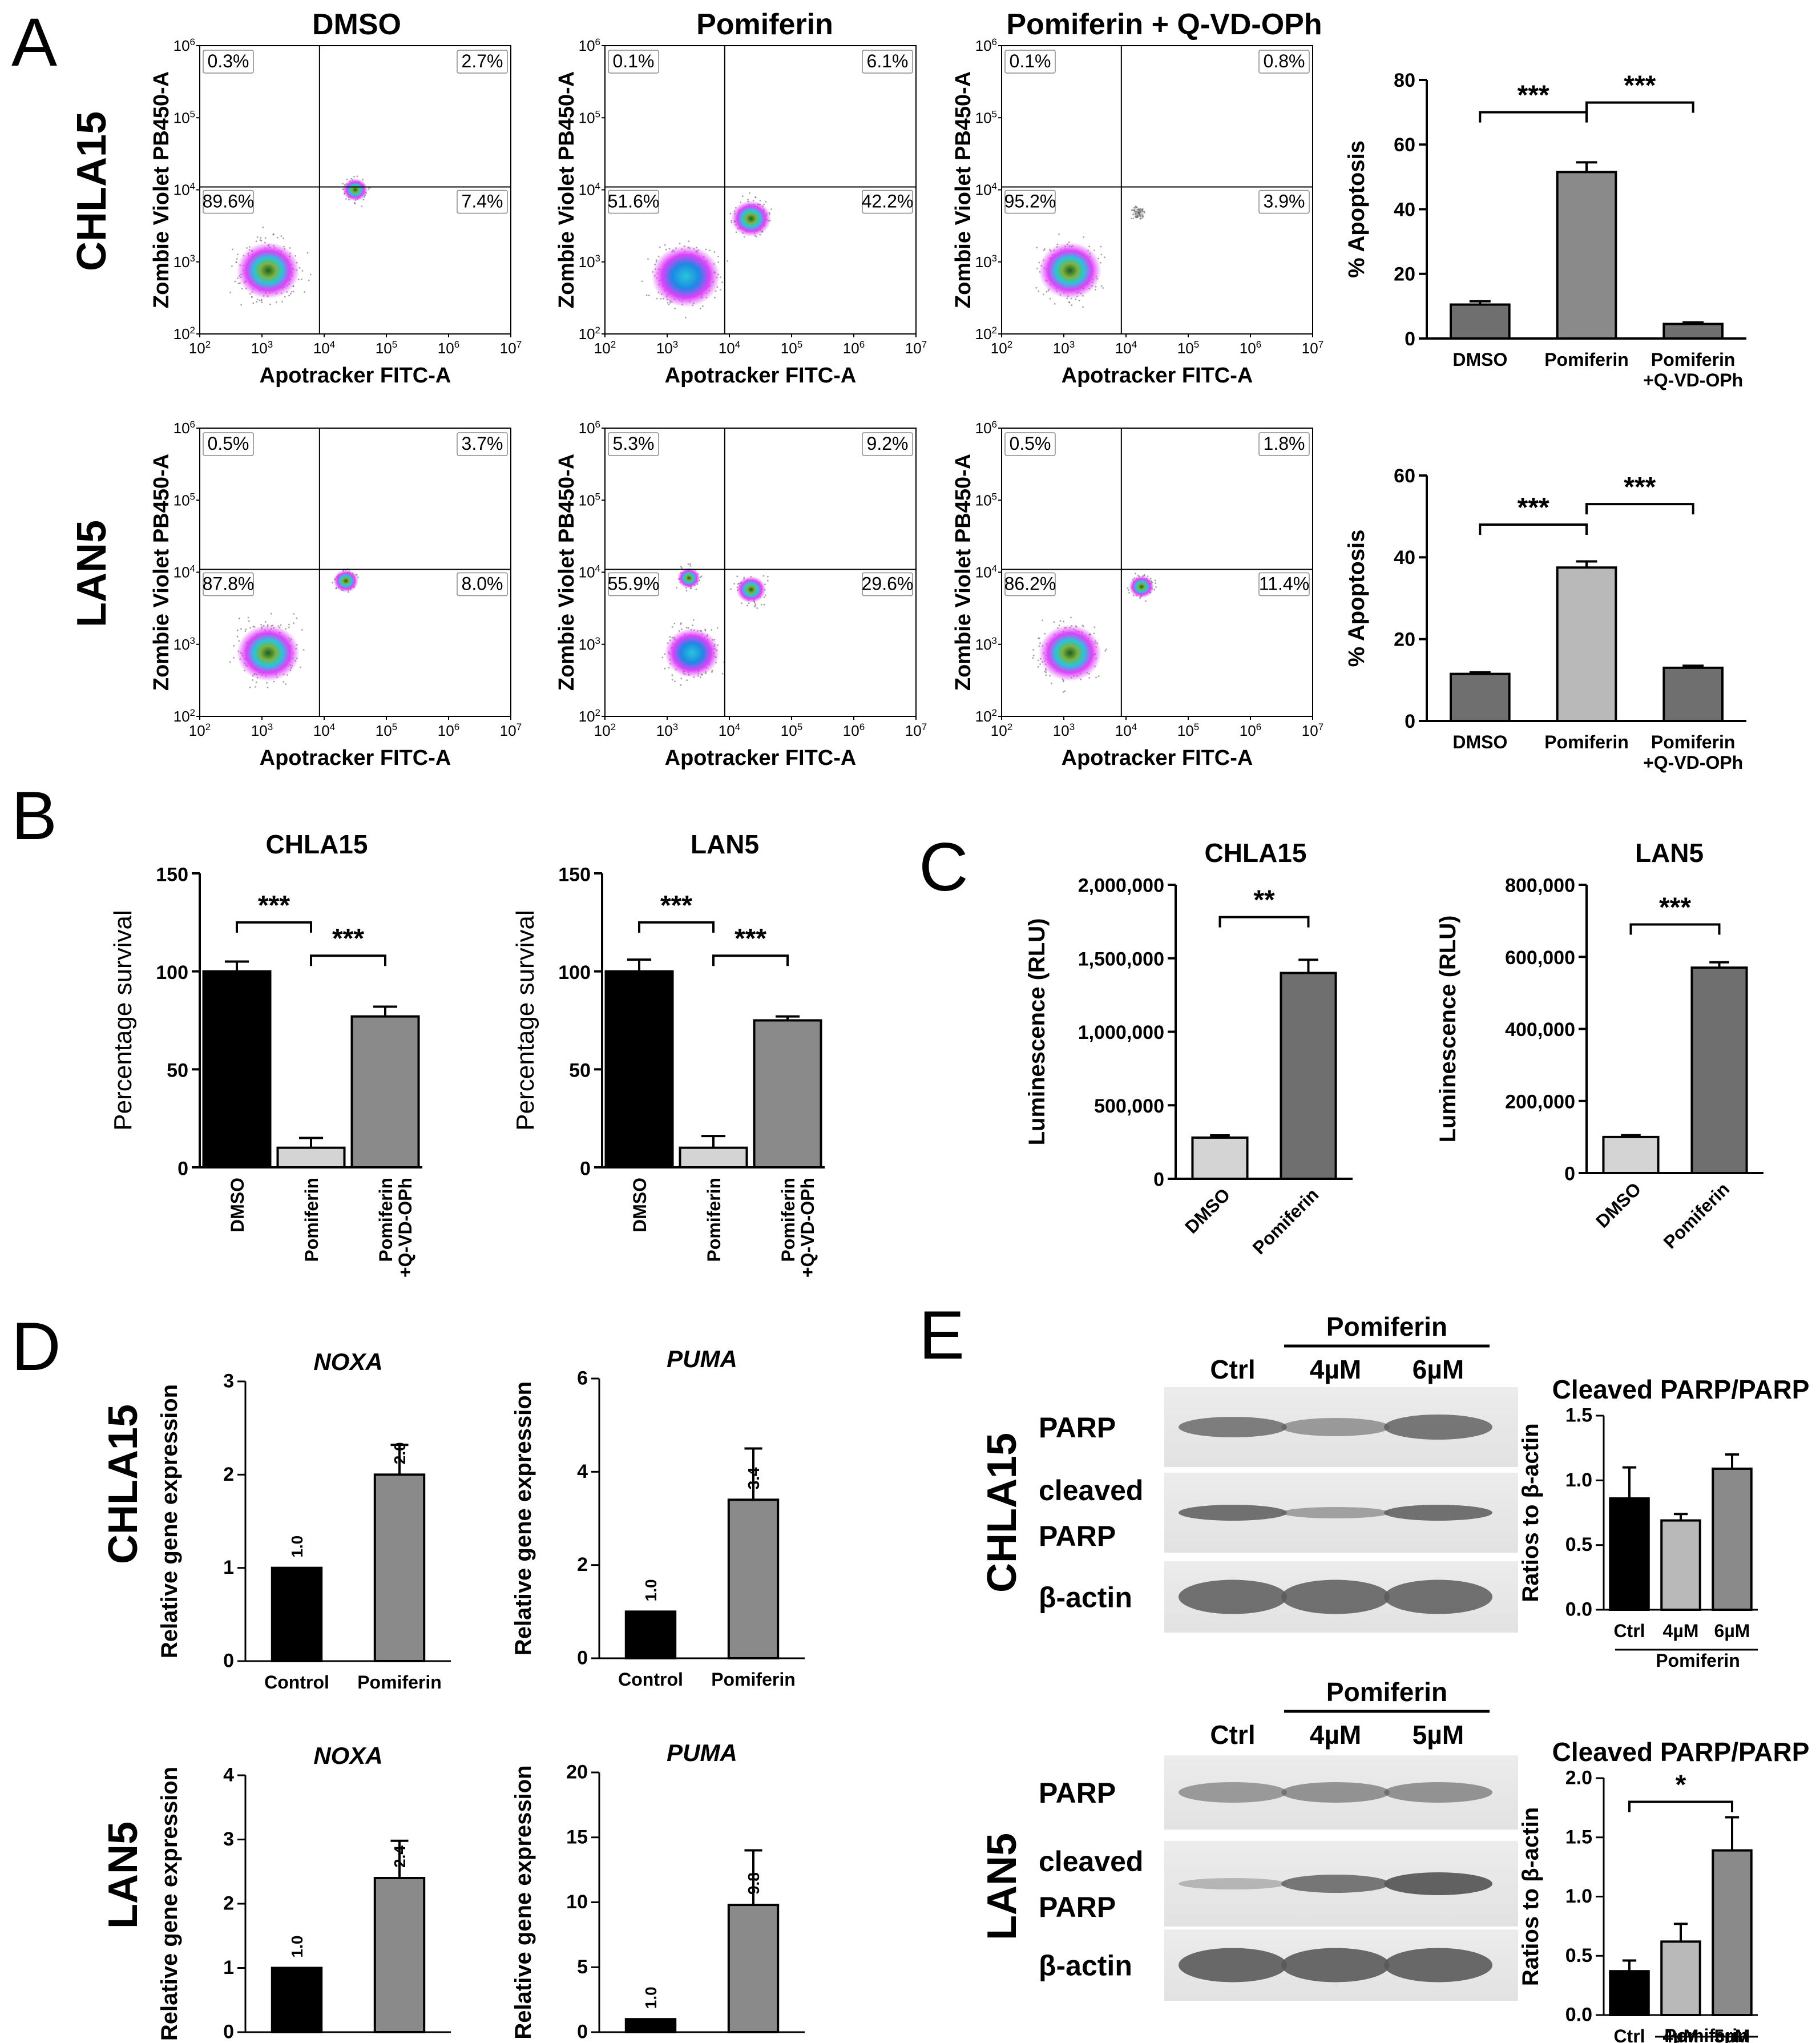 The image size is (1820, 2043). Describe the element at coordinates (1284, 61) in the screenshot. I see `quadrant-value-ur: 0.8%` at that location.